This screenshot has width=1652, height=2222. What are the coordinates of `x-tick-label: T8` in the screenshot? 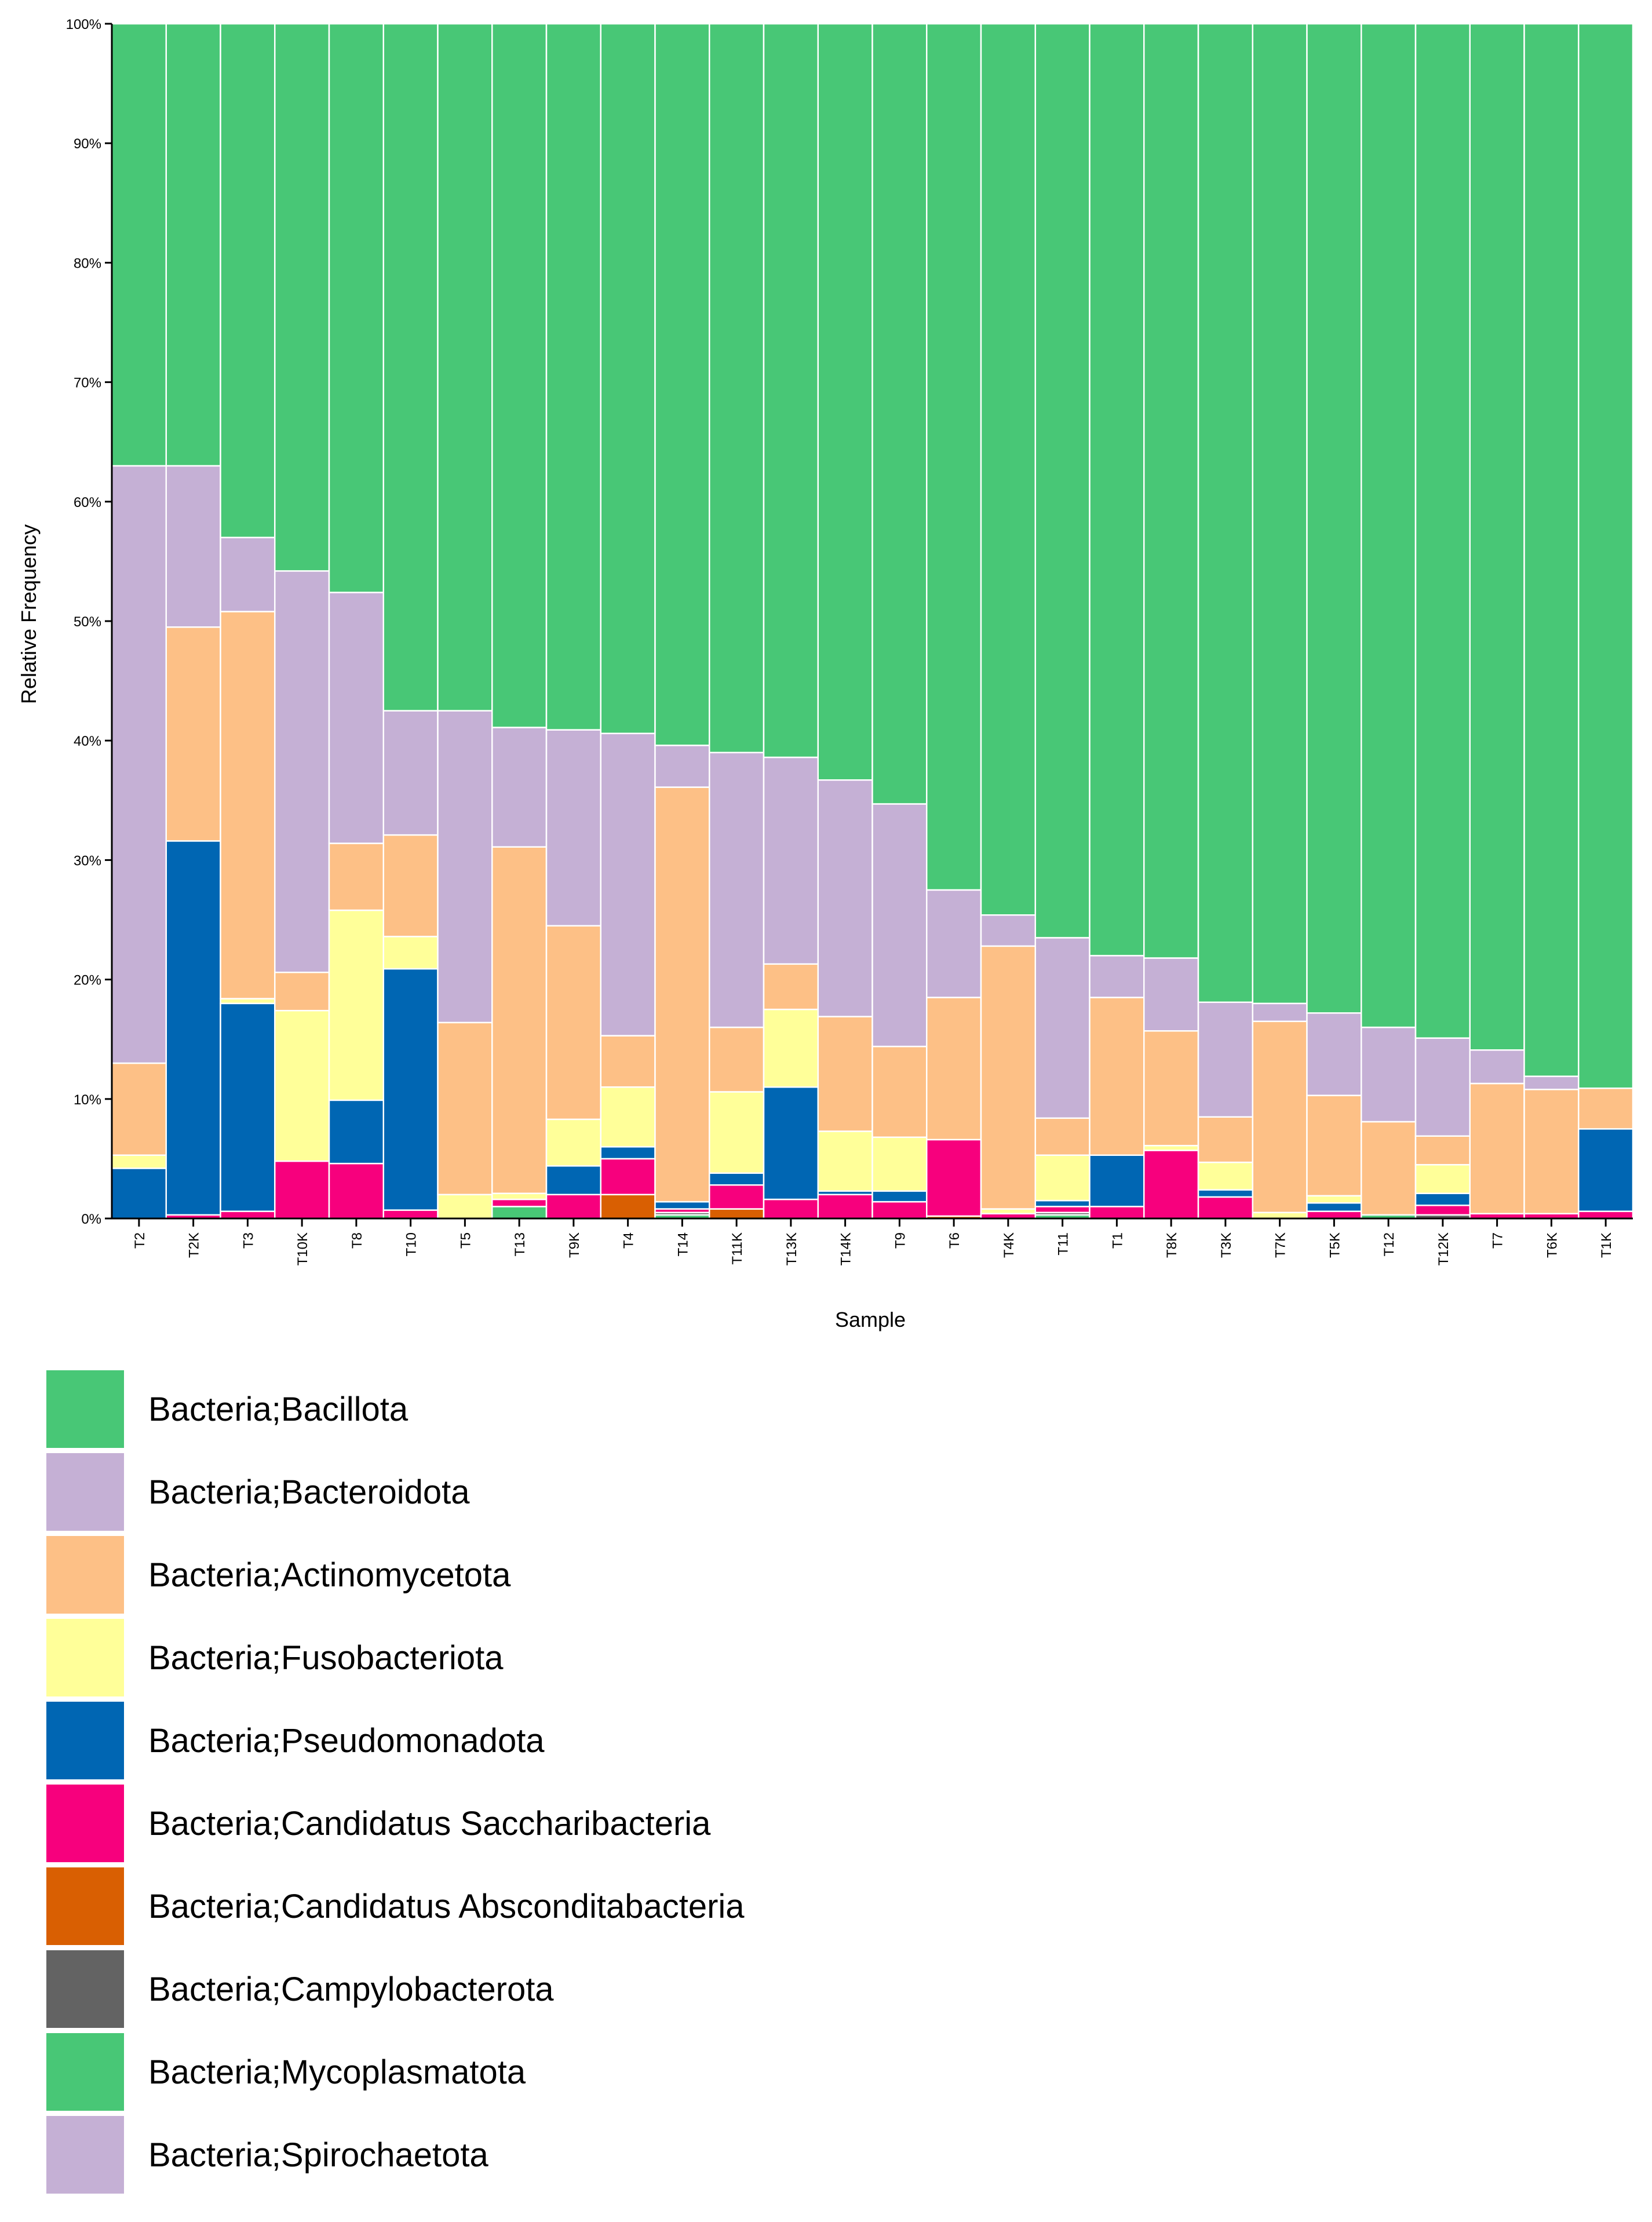 It's located at (357, 1240).